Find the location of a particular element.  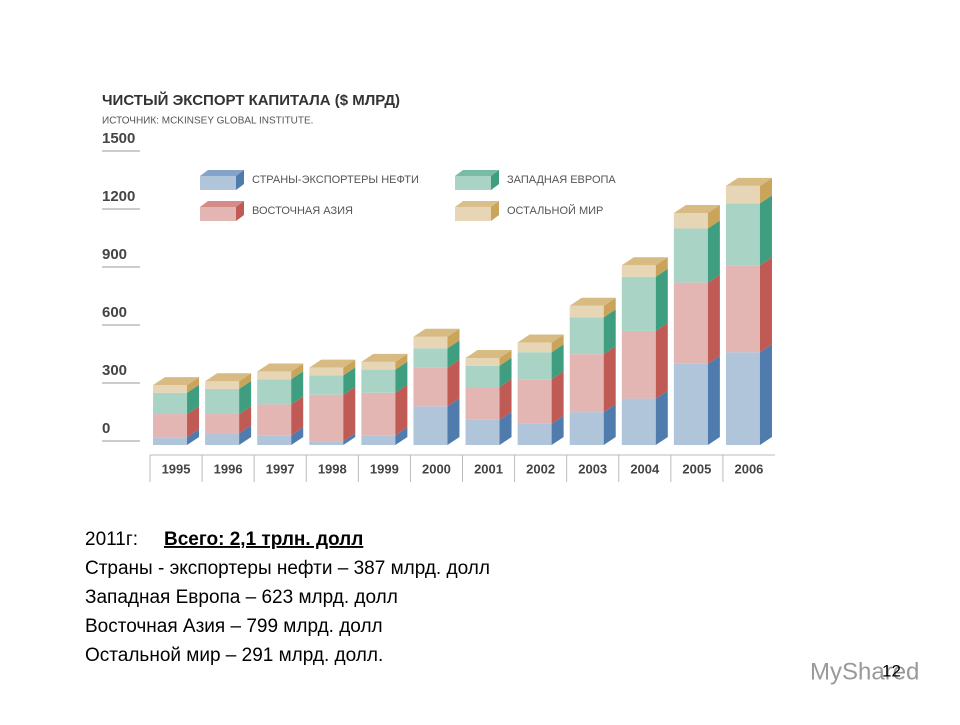

y-tick-label: 300 is located at coordinates (114, 370).